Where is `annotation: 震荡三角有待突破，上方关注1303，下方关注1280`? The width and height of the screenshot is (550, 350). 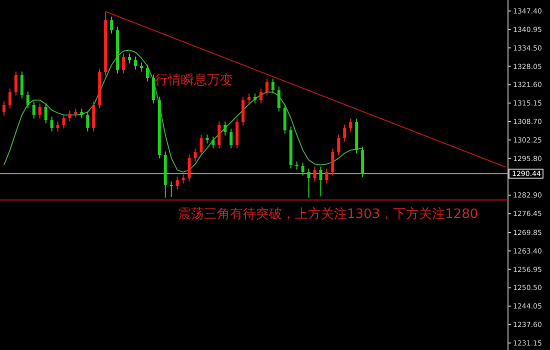
annotation: 震荡三角有待突破，上方关注1303，下方关注1280 is located at coordinates (328, 214).